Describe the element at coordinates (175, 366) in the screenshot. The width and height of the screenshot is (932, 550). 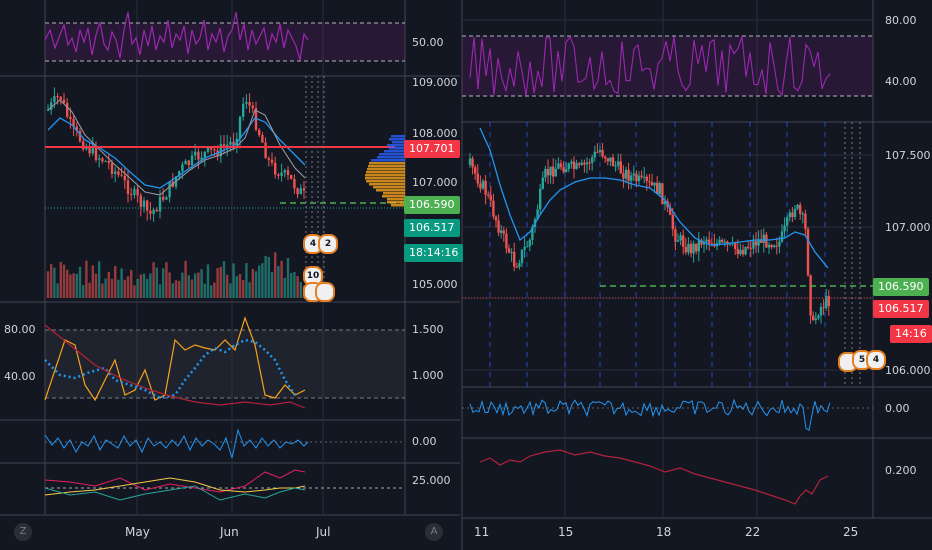
I see `stoch-red-line` at that location.